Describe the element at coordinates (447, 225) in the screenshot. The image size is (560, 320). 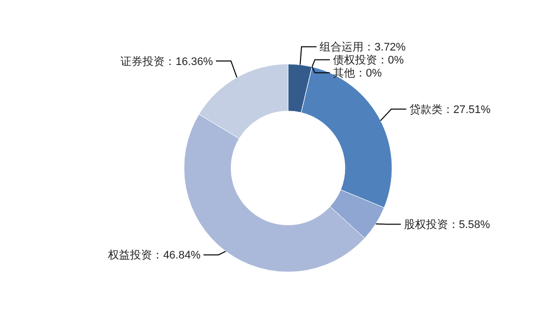
I see `slice-label: 股权投资：5.58%` at that location.